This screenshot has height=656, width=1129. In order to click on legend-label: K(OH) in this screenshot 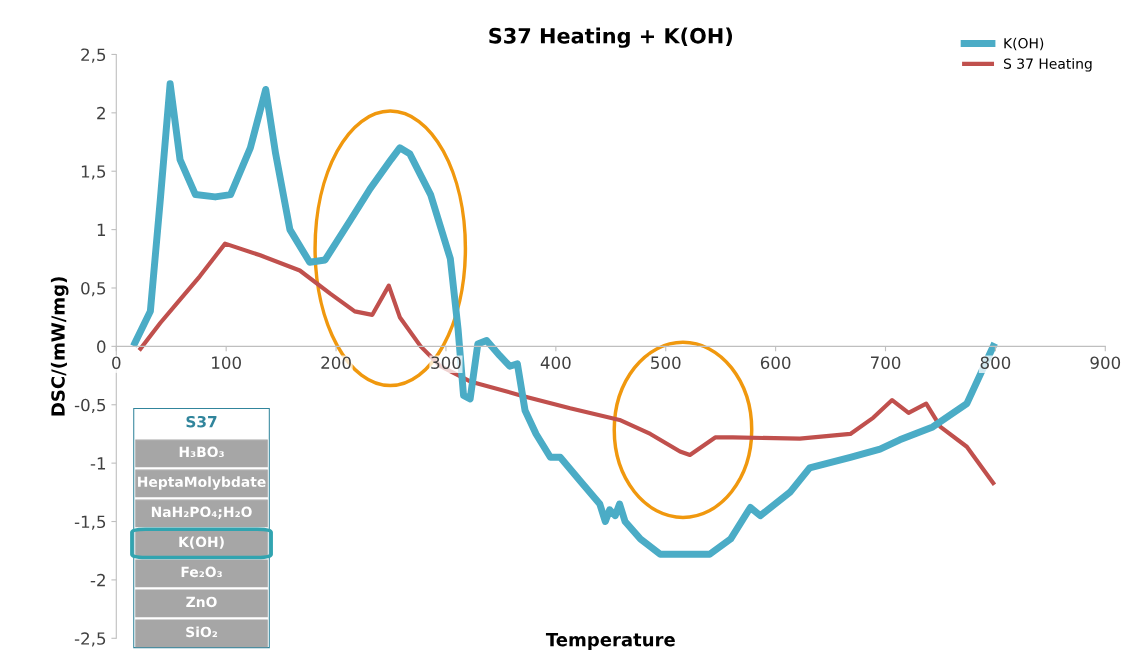, I will do `click(1024, 44)`.